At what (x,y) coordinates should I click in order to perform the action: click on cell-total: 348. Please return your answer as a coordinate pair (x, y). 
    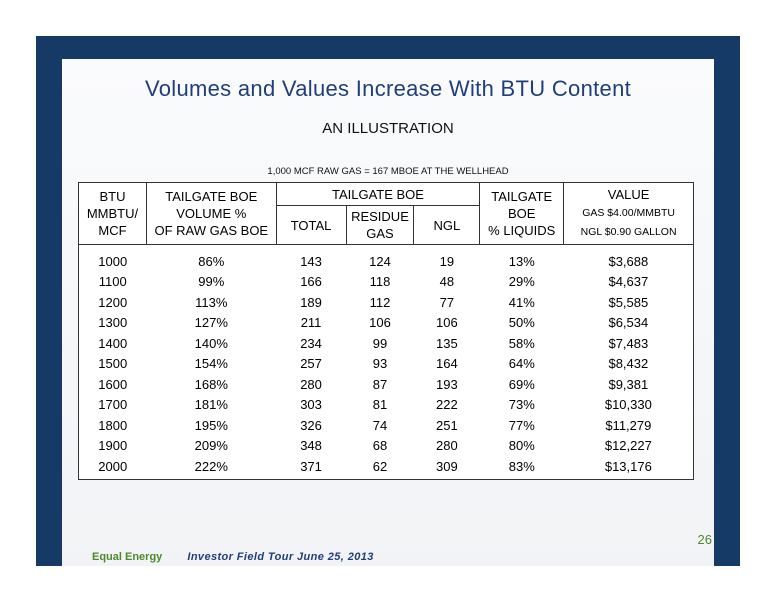
    Looking at the image, I should click on (311, 446).